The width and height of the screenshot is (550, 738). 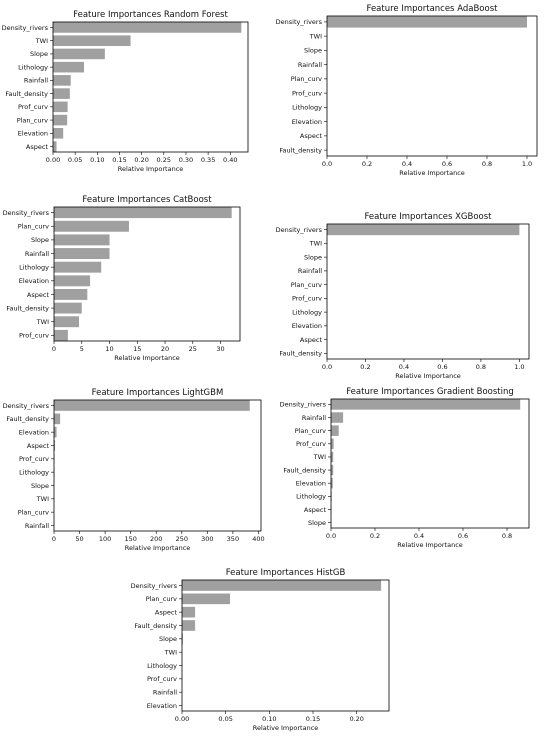 I want to click on x-tick-label: 0.25, so click(x=164, y=160).